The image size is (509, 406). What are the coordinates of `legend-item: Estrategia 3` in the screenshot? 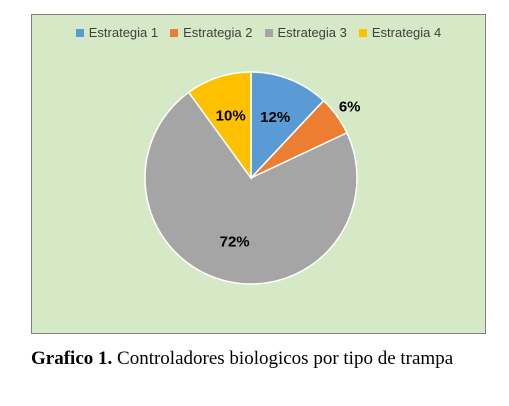 It's located at (305, 32).